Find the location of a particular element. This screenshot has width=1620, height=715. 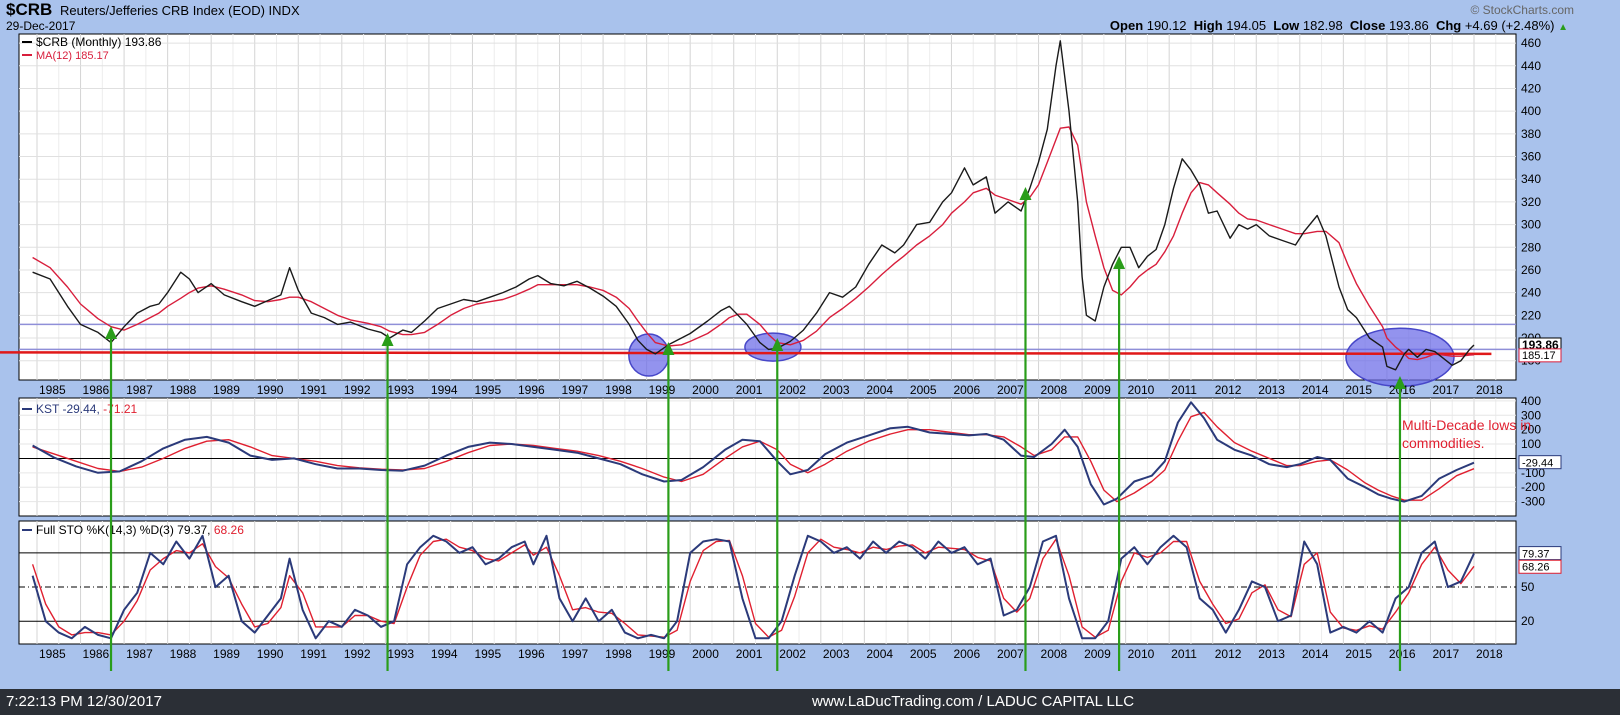

bottom-year-axis-label: 1992 is located at coordinates (357, 654).